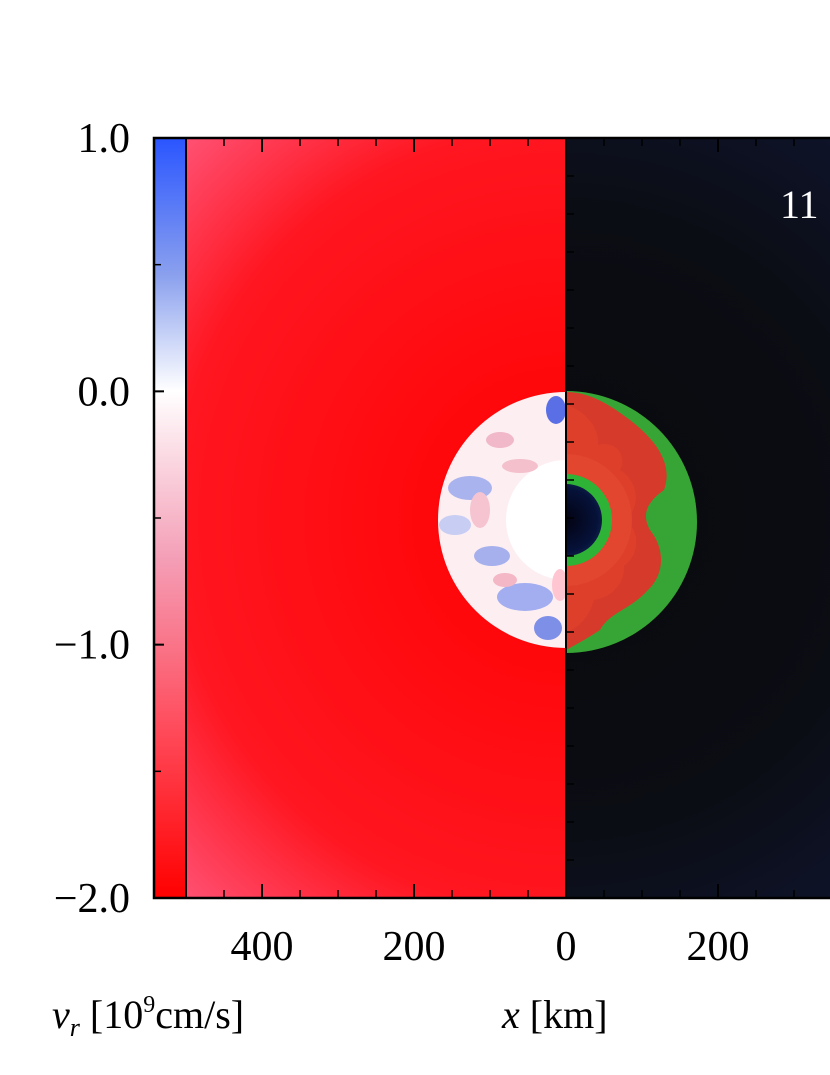 This screenshot has height=1075, width=830. What do you see at coordinates (109, 519) in the screenshot?
I see `colorbar-ticks: 1.0 0.0 −1.0 −2.0` at bounding box center [109, 519].